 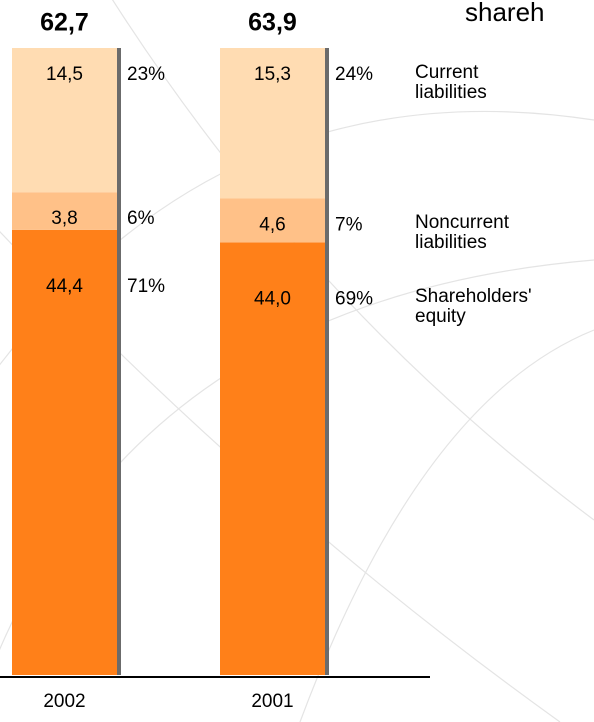 What do you see at coordinates (272, 74) in the screenshot?
I see `value-label: 15,3` at bounding box center [272, 74].